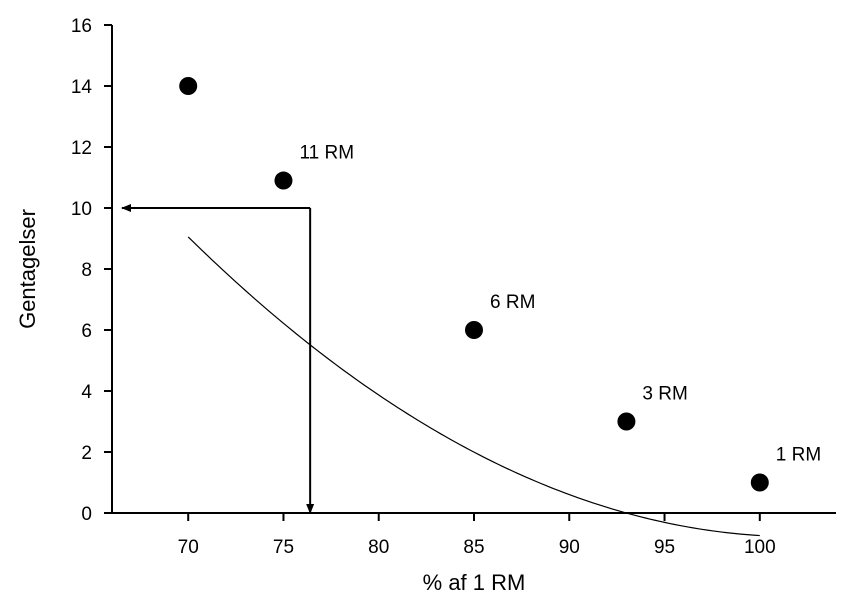 The image size is (857, 610). I want to click on x-axis-title: % af 1 RM, so click(474, 582).